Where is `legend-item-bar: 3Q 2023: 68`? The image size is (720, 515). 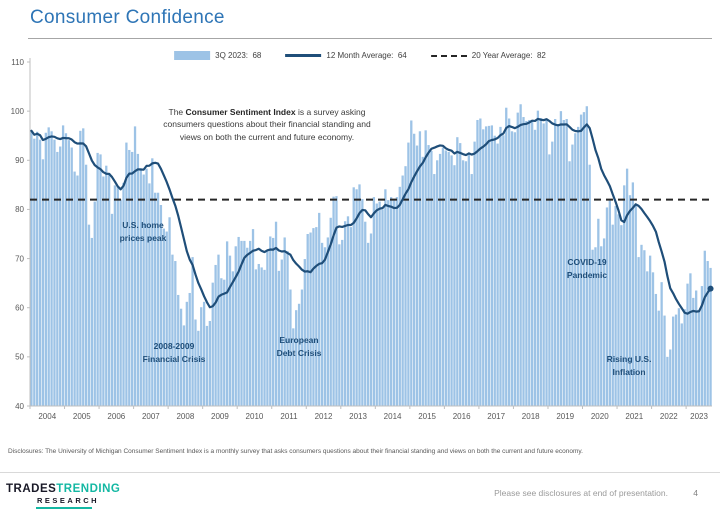 legend-item-bar: 3Q 2023: 68 is located at coordinates (217, 55).